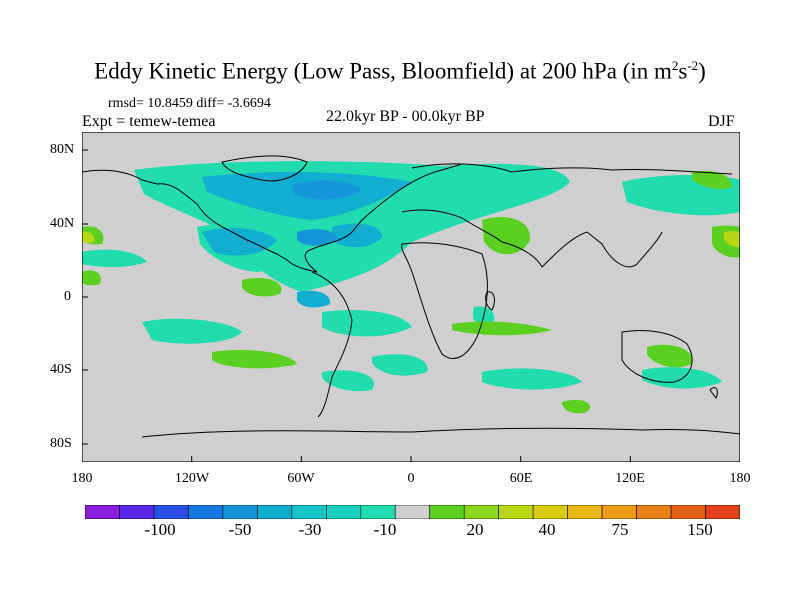 The image size is (800, 600). I want to click on y-tick-label: 40N, so click(62, 223).